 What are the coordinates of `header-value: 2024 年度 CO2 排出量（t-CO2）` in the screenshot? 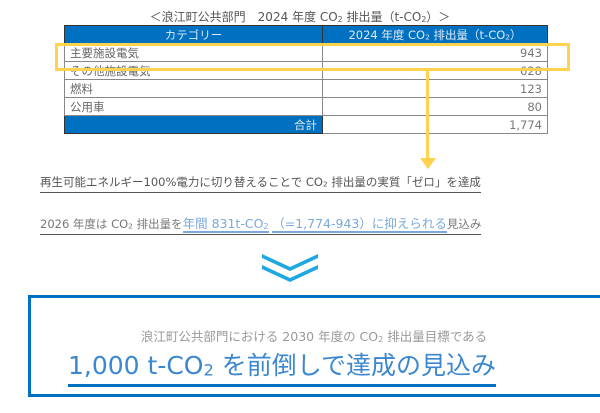 It's located at (435, 34).